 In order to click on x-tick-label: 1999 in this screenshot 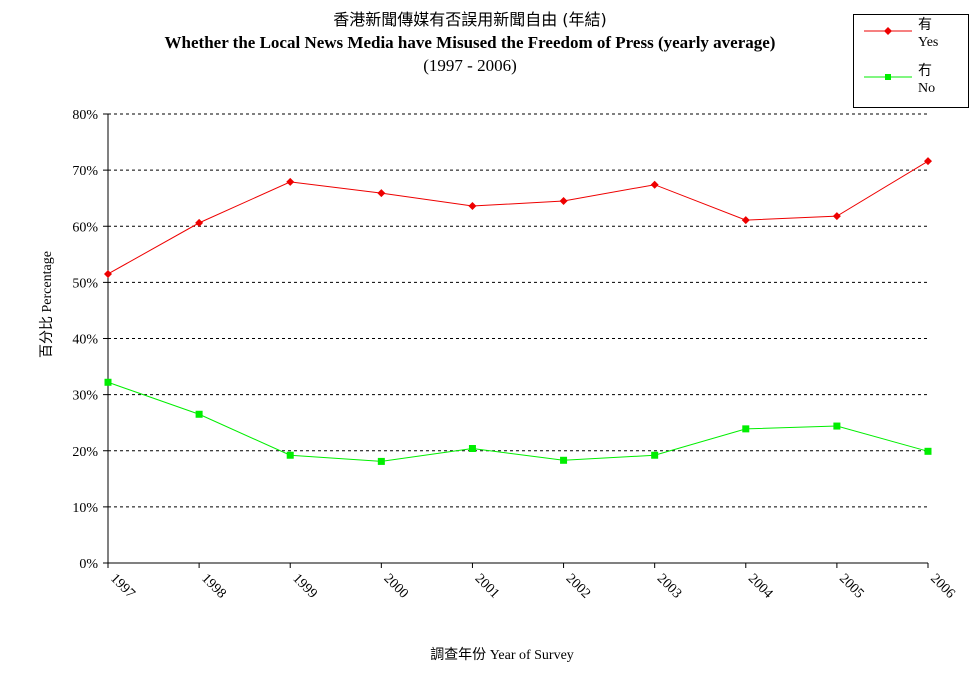, I will do `click(304, 586)`.